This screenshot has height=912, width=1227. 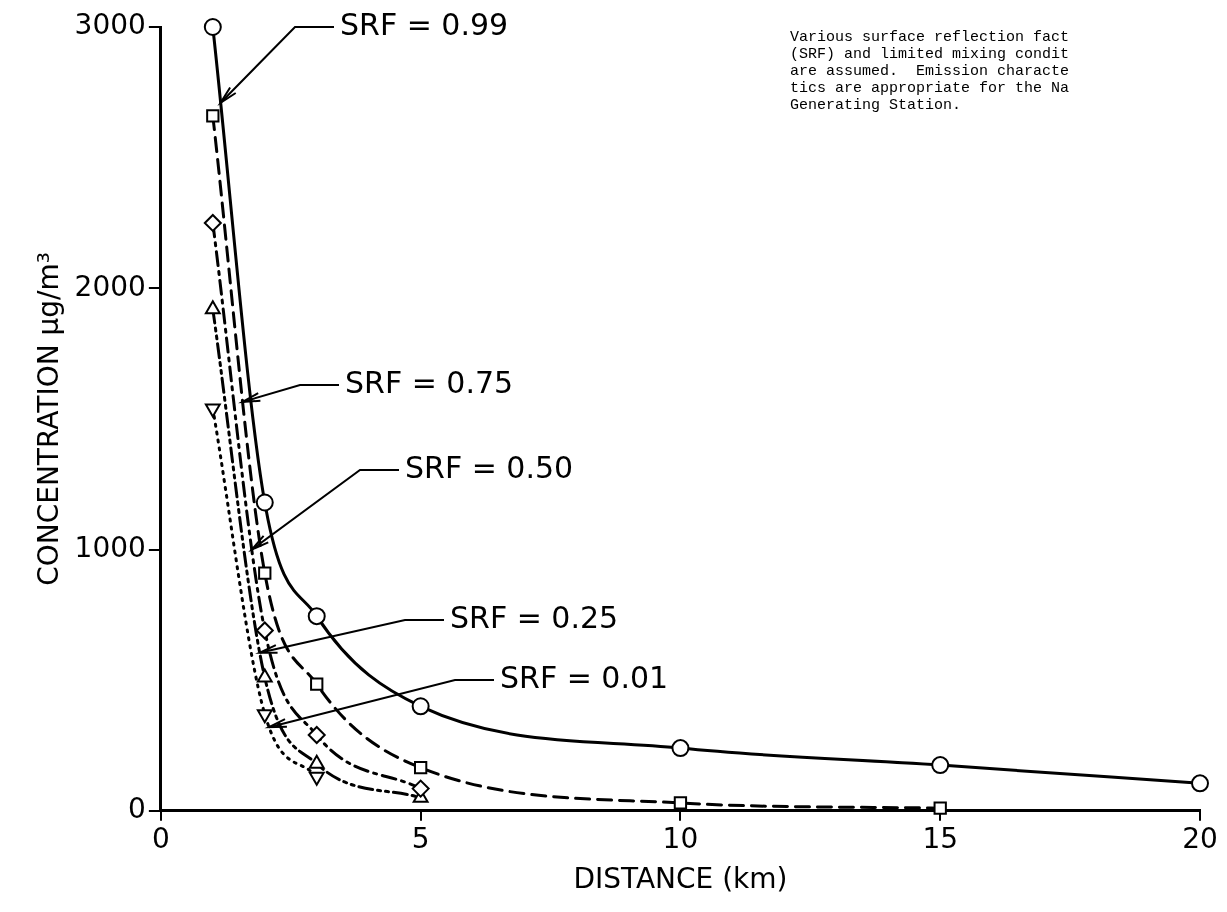 What do you see at coordinates (49, 418) in the screenshot?
I see `y-axis-title: CONCENTRATION μg/m³` at bounding box center [49, 418].